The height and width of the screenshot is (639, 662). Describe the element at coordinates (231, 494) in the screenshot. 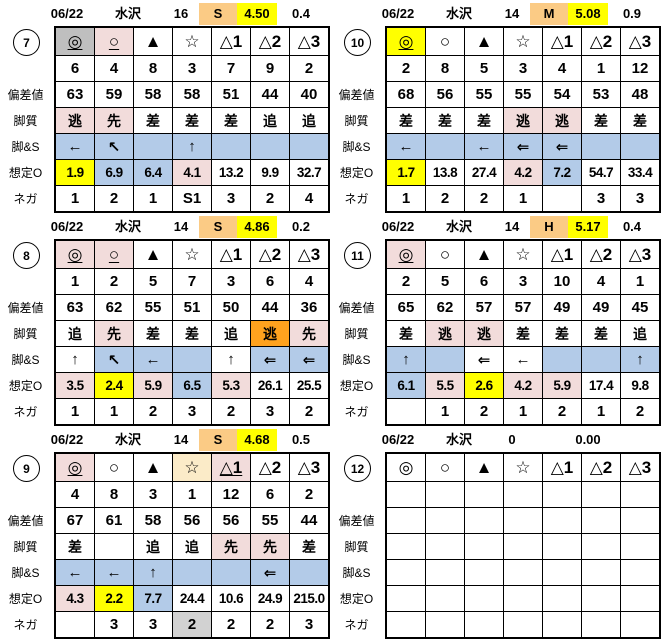

I see `number-cell: 12` at that location.